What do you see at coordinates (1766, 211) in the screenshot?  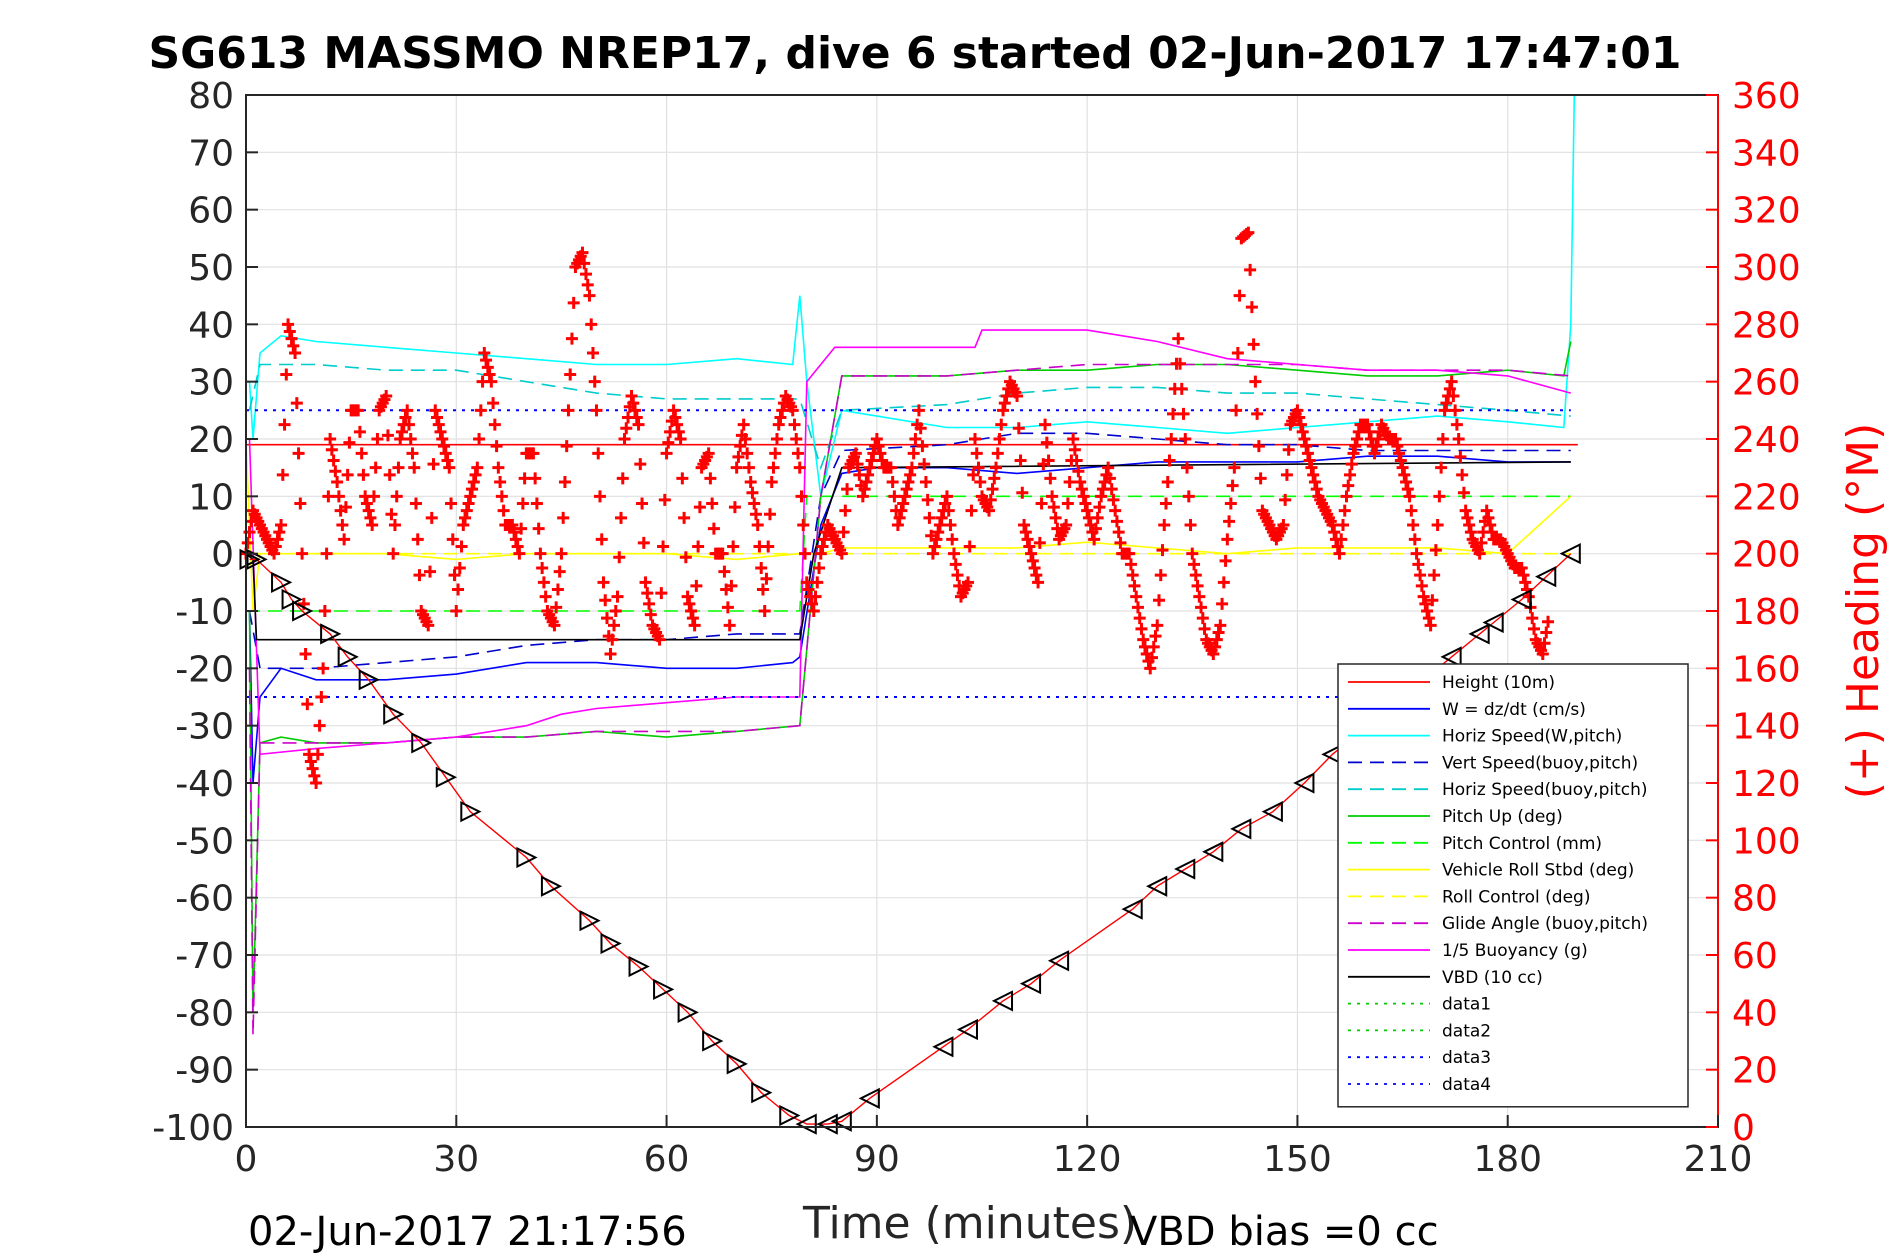 I see `right-tick-label: 320` at bounding box center [1766, 211].